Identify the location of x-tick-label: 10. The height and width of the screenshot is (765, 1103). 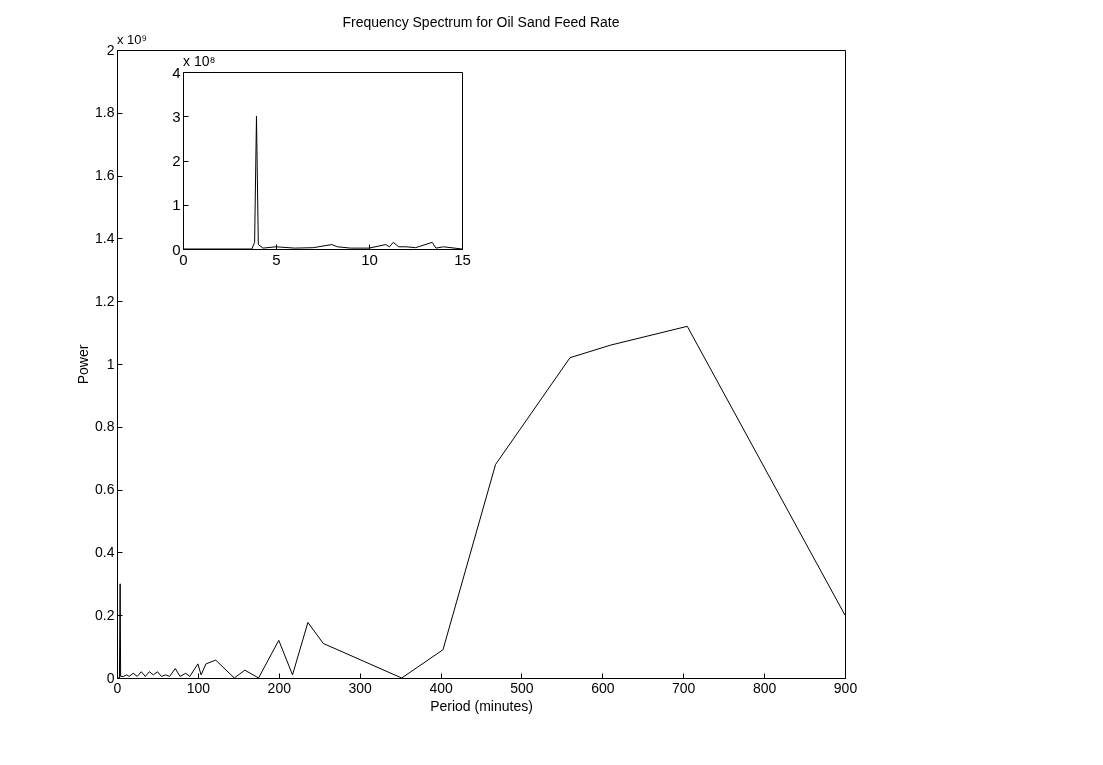
(369, 259).